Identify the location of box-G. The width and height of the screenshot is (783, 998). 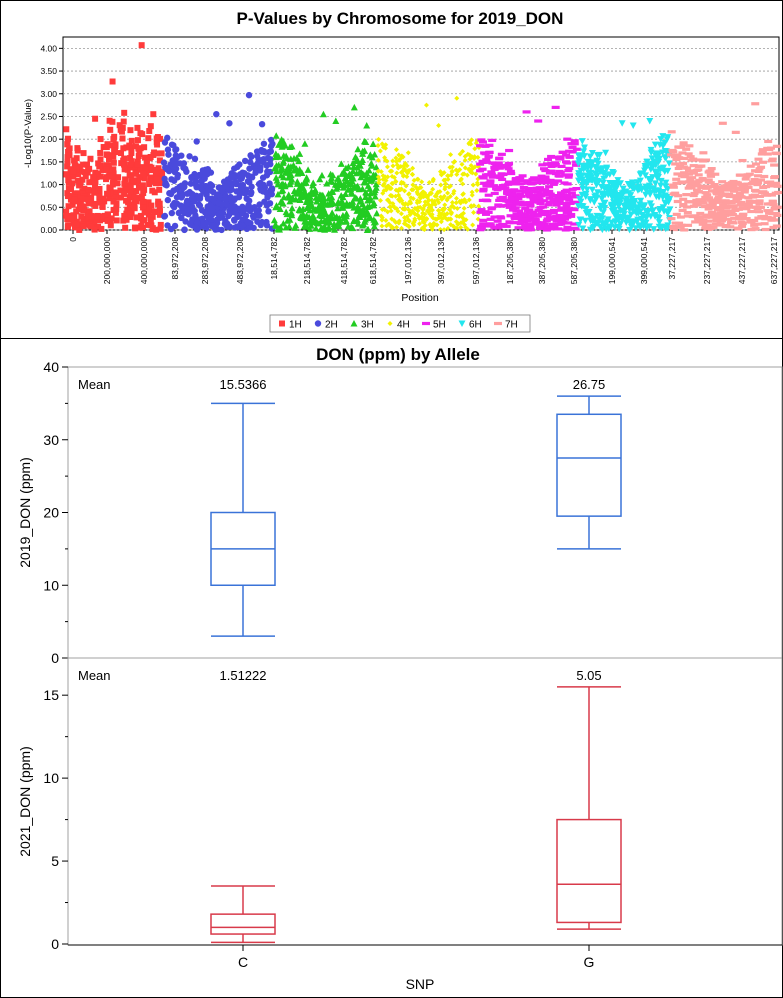
(589, 808).